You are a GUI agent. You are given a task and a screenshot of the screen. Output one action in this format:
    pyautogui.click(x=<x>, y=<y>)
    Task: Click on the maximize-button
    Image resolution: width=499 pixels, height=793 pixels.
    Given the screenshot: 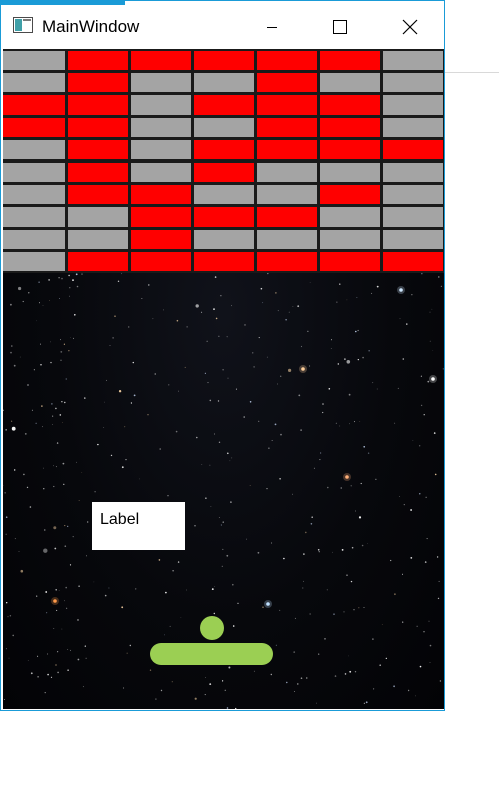 What is the action you would take?
    pyautogui.click(x=340, y=26)
    